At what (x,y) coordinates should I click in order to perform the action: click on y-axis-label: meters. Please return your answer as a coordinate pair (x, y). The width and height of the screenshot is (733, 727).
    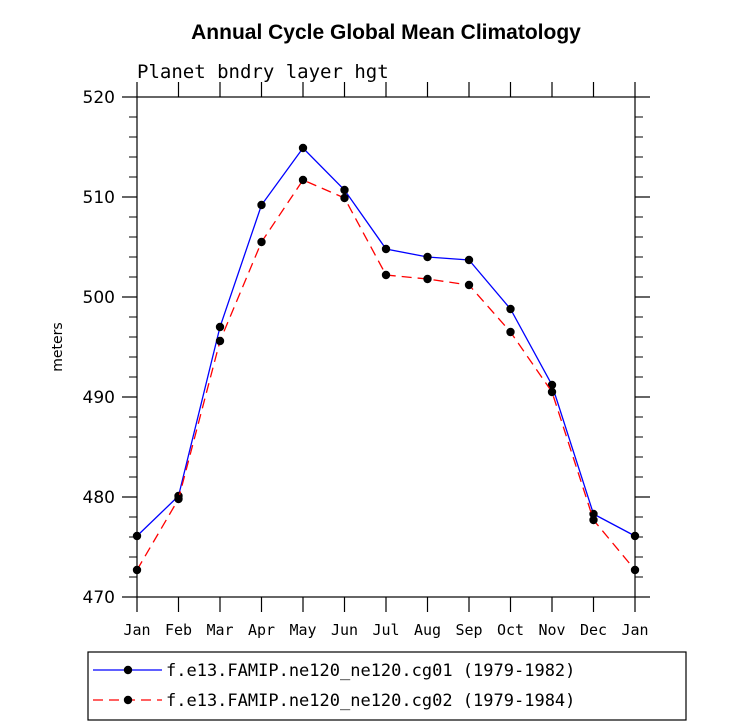
    Looking at the image, I should click on (58, 346).